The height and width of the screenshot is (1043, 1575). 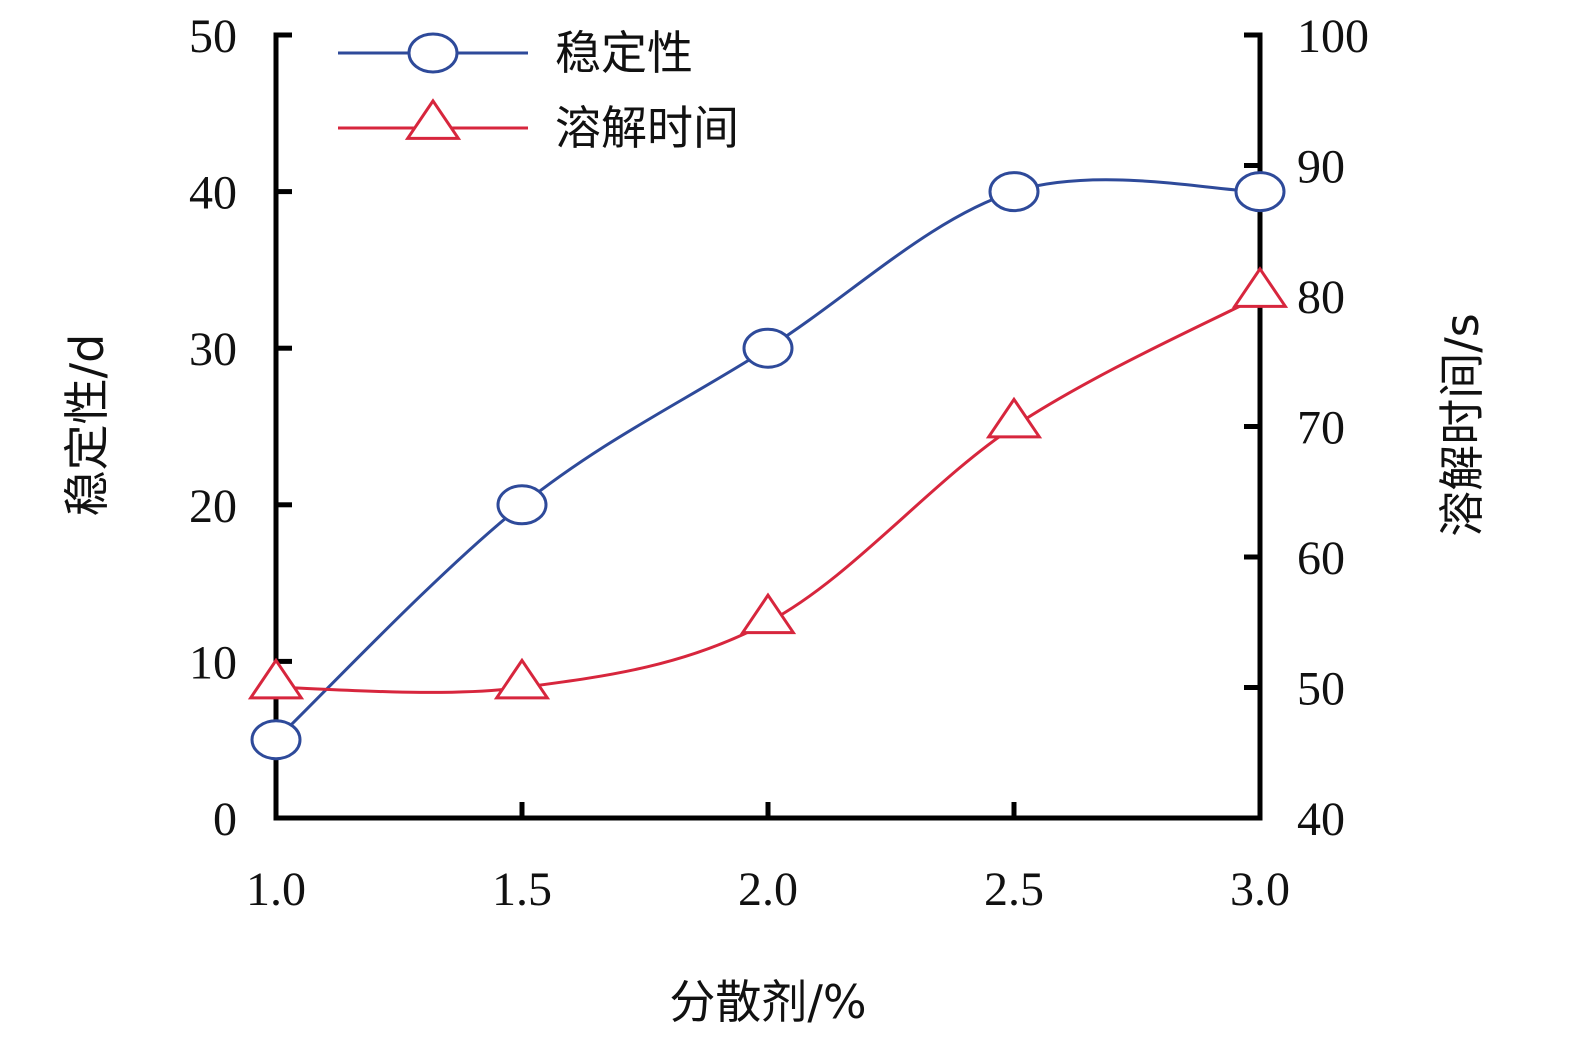 What do you see at coordinates (1321, 428) in the screenshot?
I see `y-right-tick-label: 70` at bounding box center [1321, 428].